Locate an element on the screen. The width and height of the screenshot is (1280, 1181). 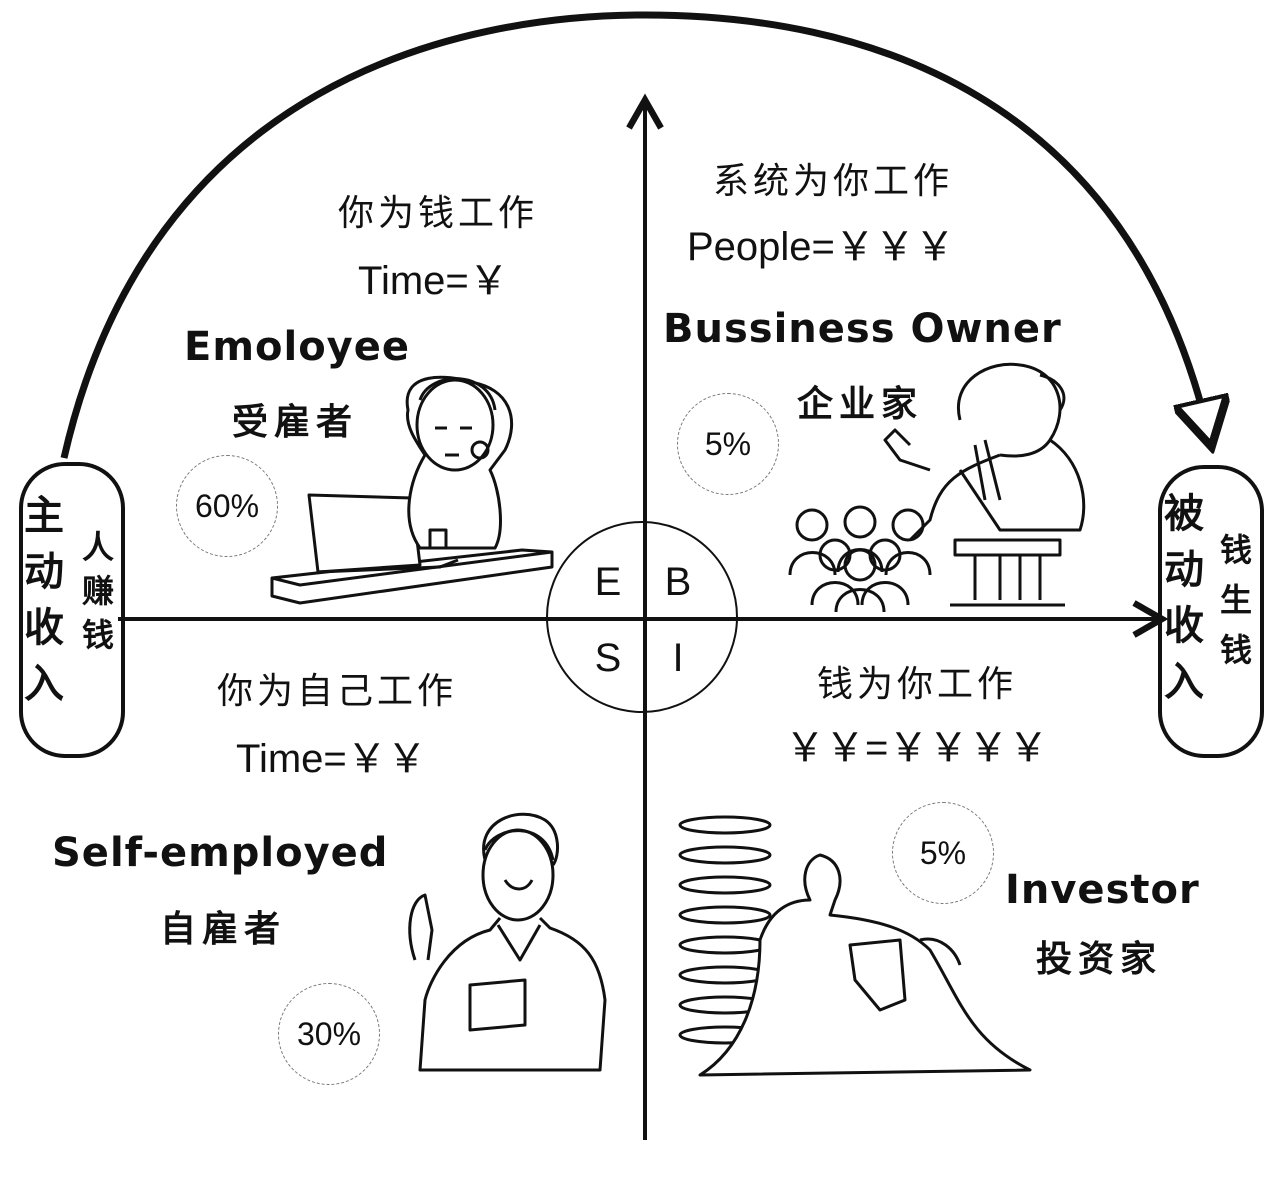
business-owner-tagline: 系统为你工作 is located at coordinates (833, 181).